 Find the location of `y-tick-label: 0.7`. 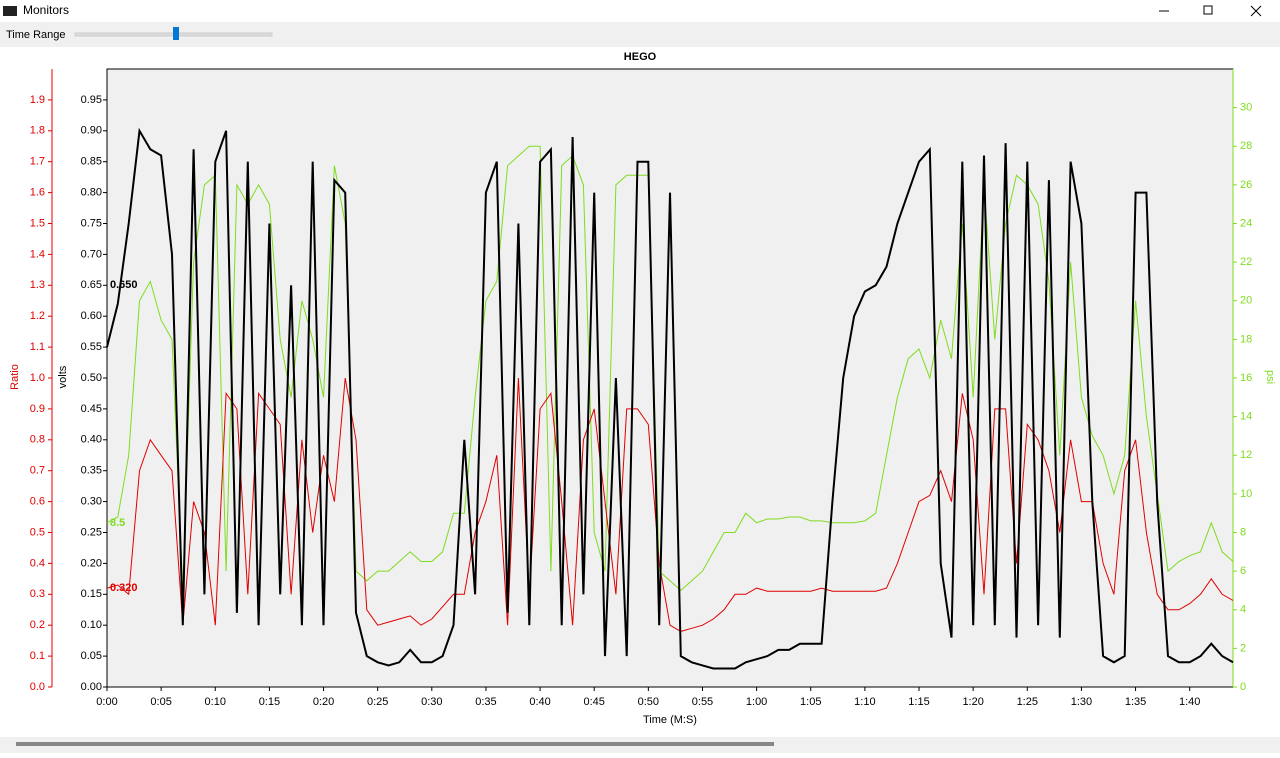

y-tick-label: 0.7 is located at coordinates (37, 471).